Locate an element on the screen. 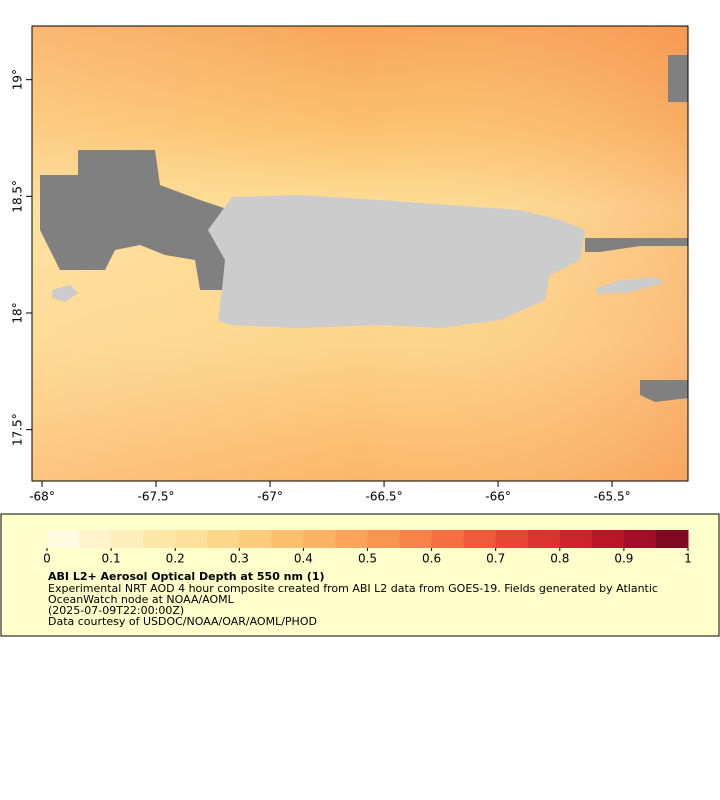 This screenshot has width=720, height=800. x-tick-label: -68° is located at coordinates (42, 497).